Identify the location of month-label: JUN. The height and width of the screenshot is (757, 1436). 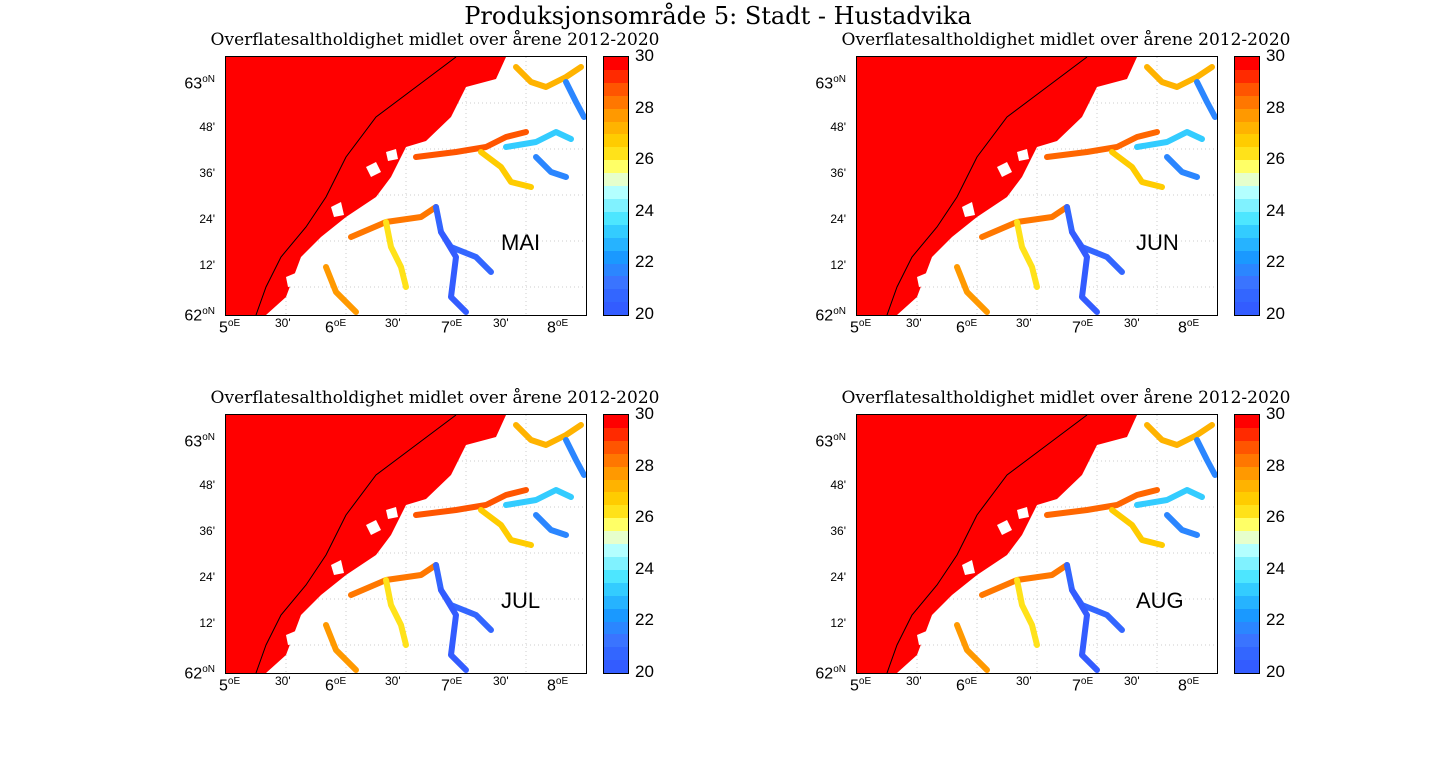
(1157, 242).